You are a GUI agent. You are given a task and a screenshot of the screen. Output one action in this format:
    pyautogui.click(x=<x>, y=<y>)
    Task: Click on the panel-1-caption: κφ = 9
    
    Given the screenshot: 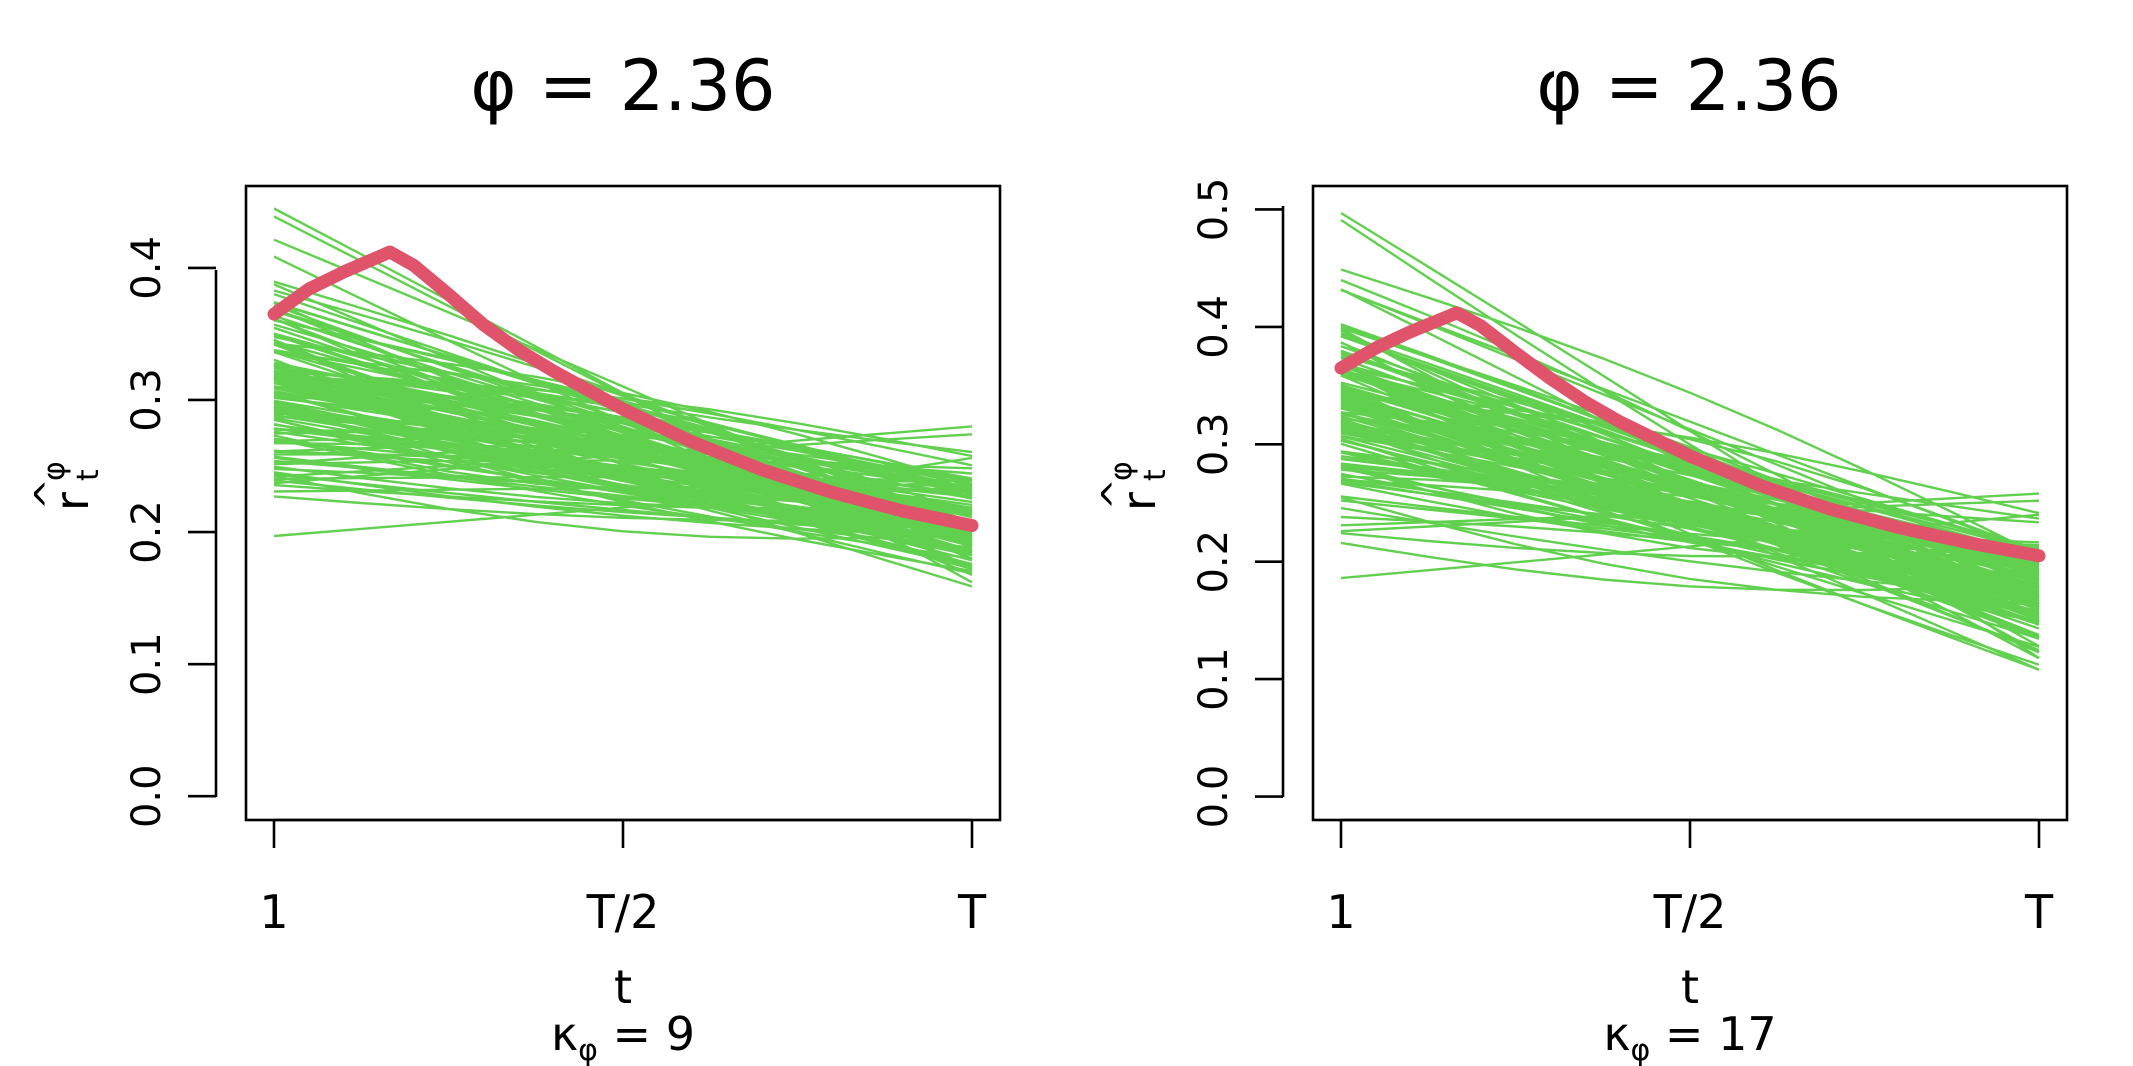 What is the action you would take?
    pyautogui.click(x=623, y=1036)
    